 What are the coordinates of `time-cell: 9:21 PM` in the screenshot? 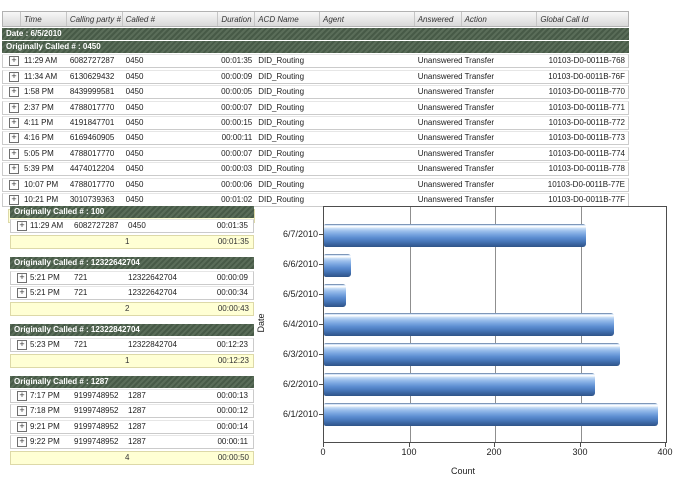 It's located at (45, 426).